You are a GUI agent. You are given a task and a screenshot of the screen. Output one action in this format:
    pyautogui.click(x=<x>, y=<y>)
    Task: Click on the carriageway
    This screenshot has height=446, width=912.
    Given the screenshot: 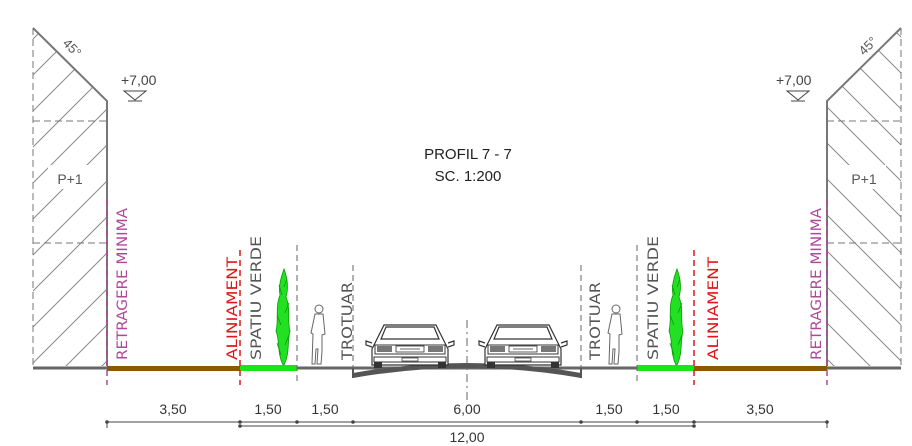 What is the action you would take?
    pyautogui.click(x=467, y=370)
    